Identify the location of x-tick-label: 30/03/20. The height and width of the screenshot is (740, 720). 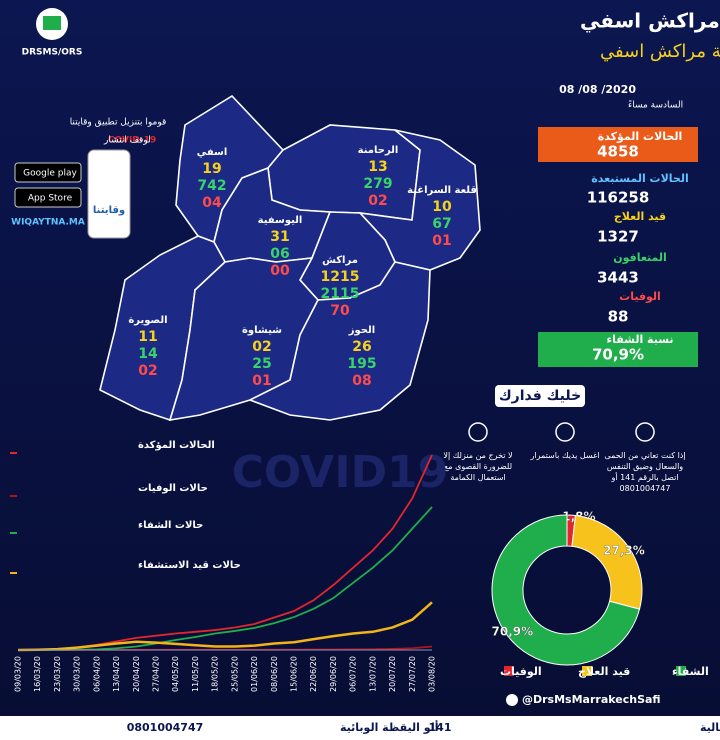
(77, 674).